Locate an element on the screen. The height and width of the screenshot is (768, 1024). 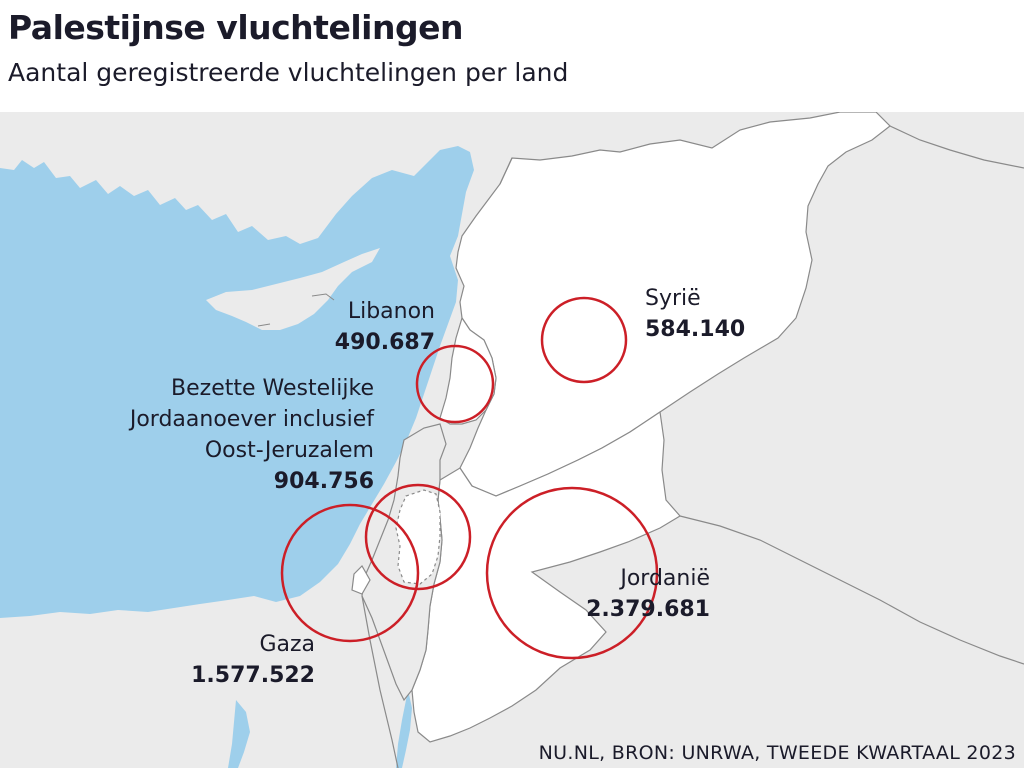
label-libanon-name: Libanon is located at coordinates (391, 311).